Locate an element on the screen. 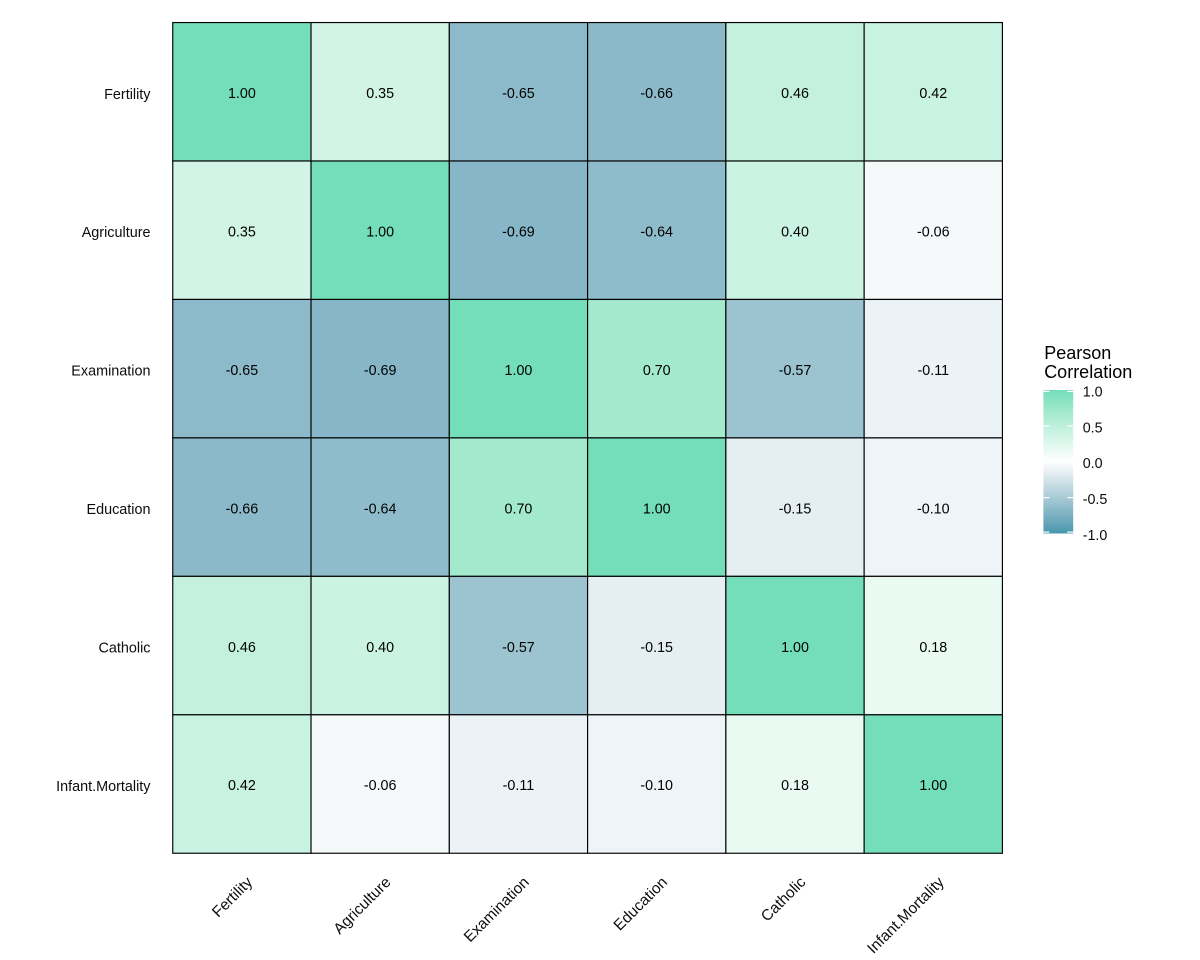 Image resolution: width=1200 pixels, height=960 pixels. svg-text: Fertility is located at coordinates (127, 95).